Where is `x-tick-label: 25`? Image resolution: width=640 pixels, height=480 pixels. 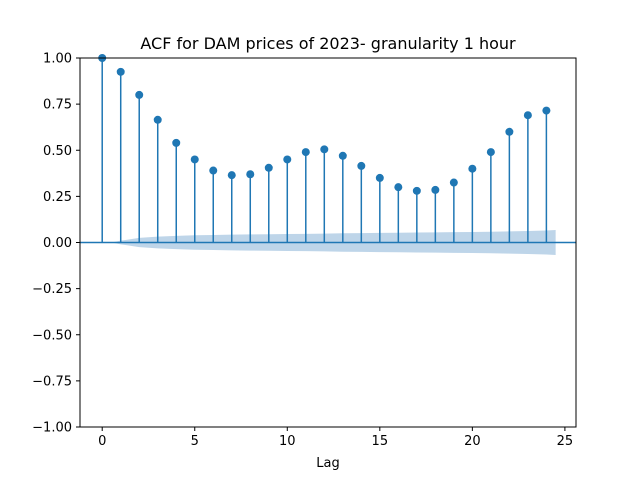
x-tick-label: 25 is located at coordinates (565, 441).